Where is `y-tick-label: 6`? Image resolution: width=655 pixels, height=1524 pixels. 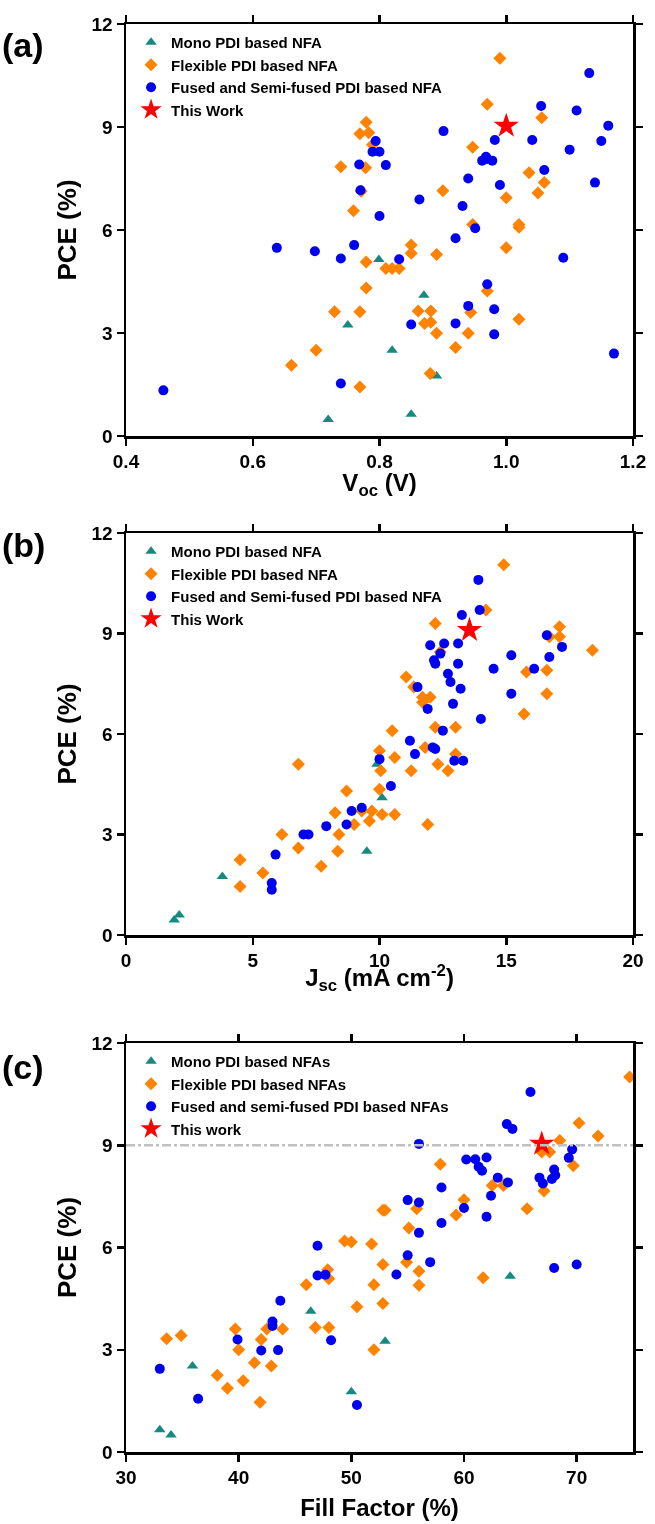 y-tick-label: 6 is located at coordinates (107, 734).